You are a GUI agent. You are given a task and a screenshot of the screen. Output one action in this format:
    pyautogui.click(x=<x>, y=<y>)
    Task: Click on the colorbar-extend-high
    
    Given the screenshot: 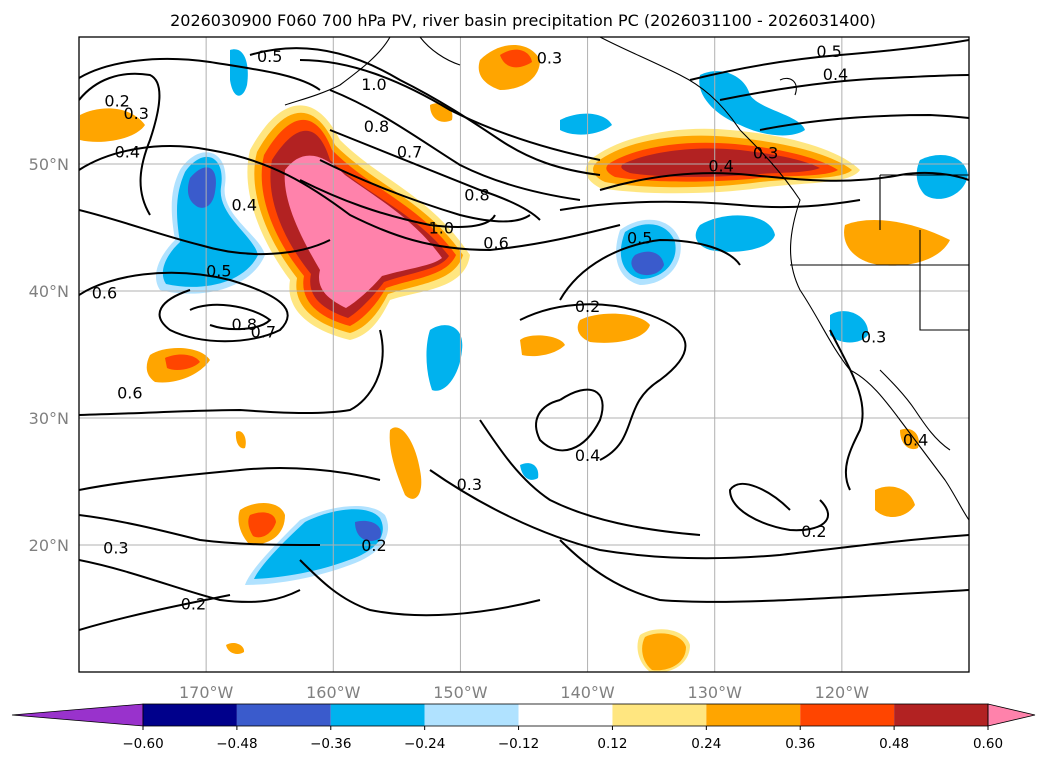 What is the action you would take?
    pyautogui.click(x=1011, y=715)
    